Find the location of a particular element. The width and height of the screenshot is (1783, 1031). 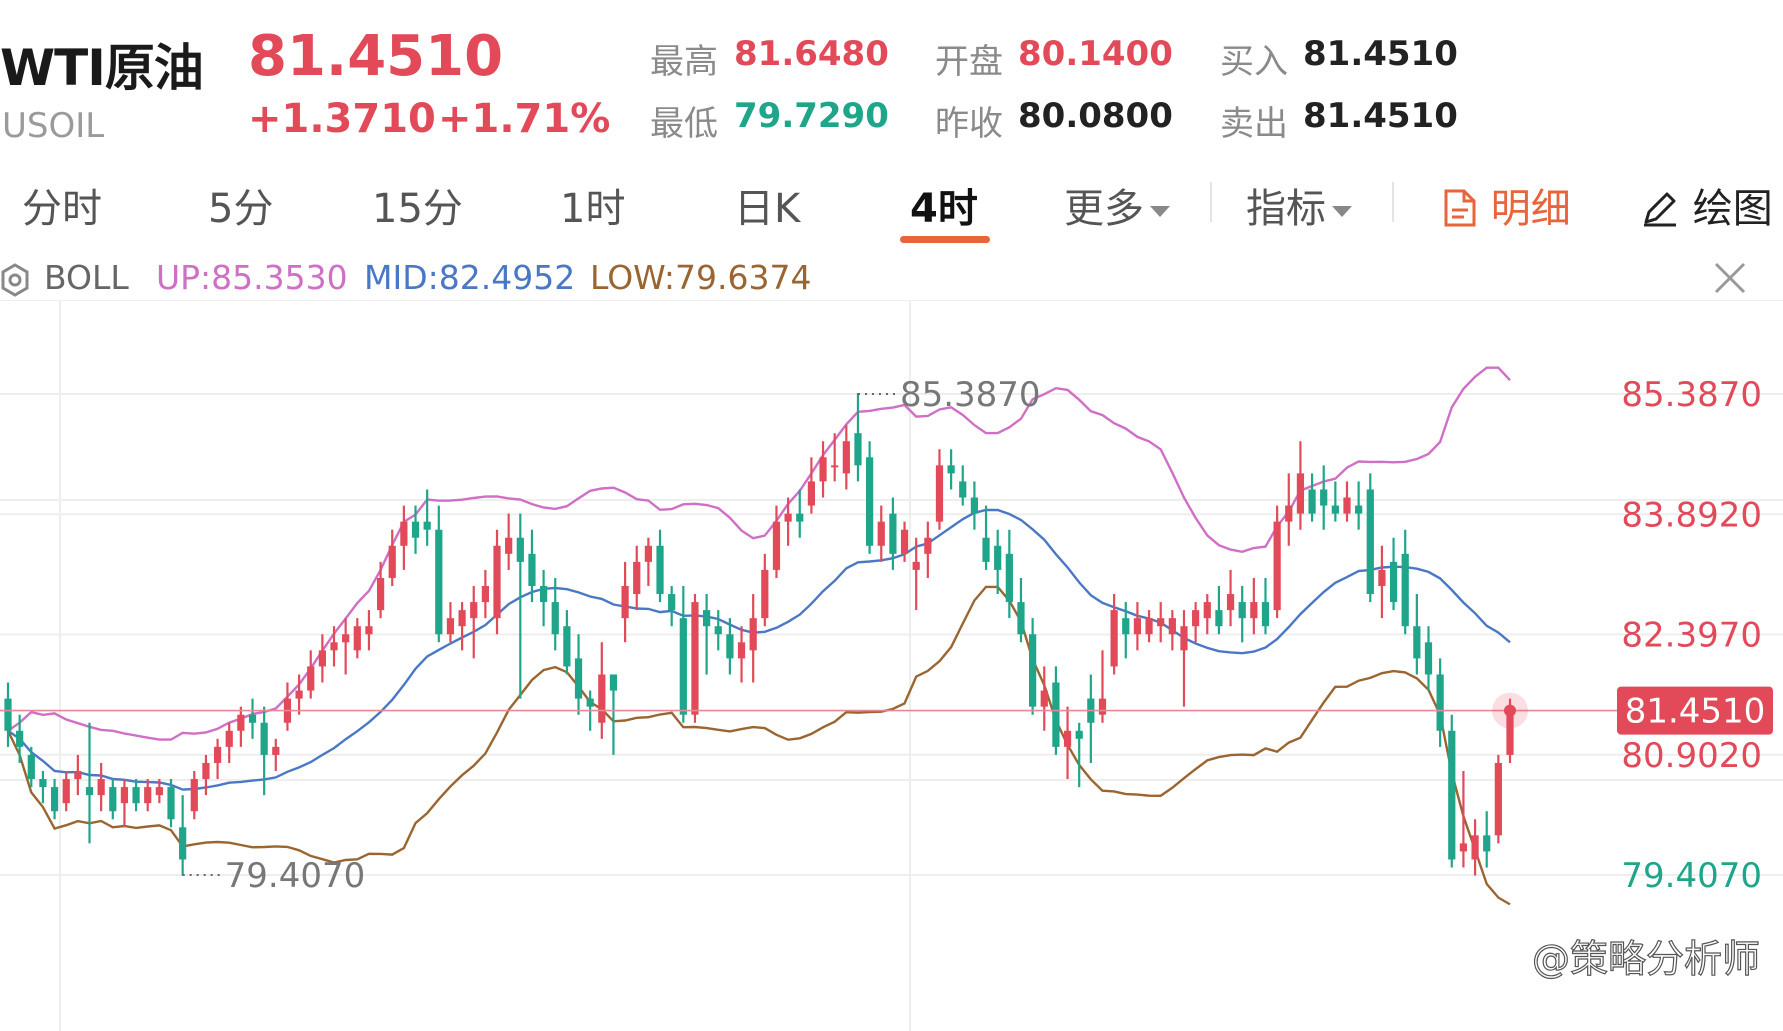

tab-1hour: 1时 is located at coordinates (593, 209).